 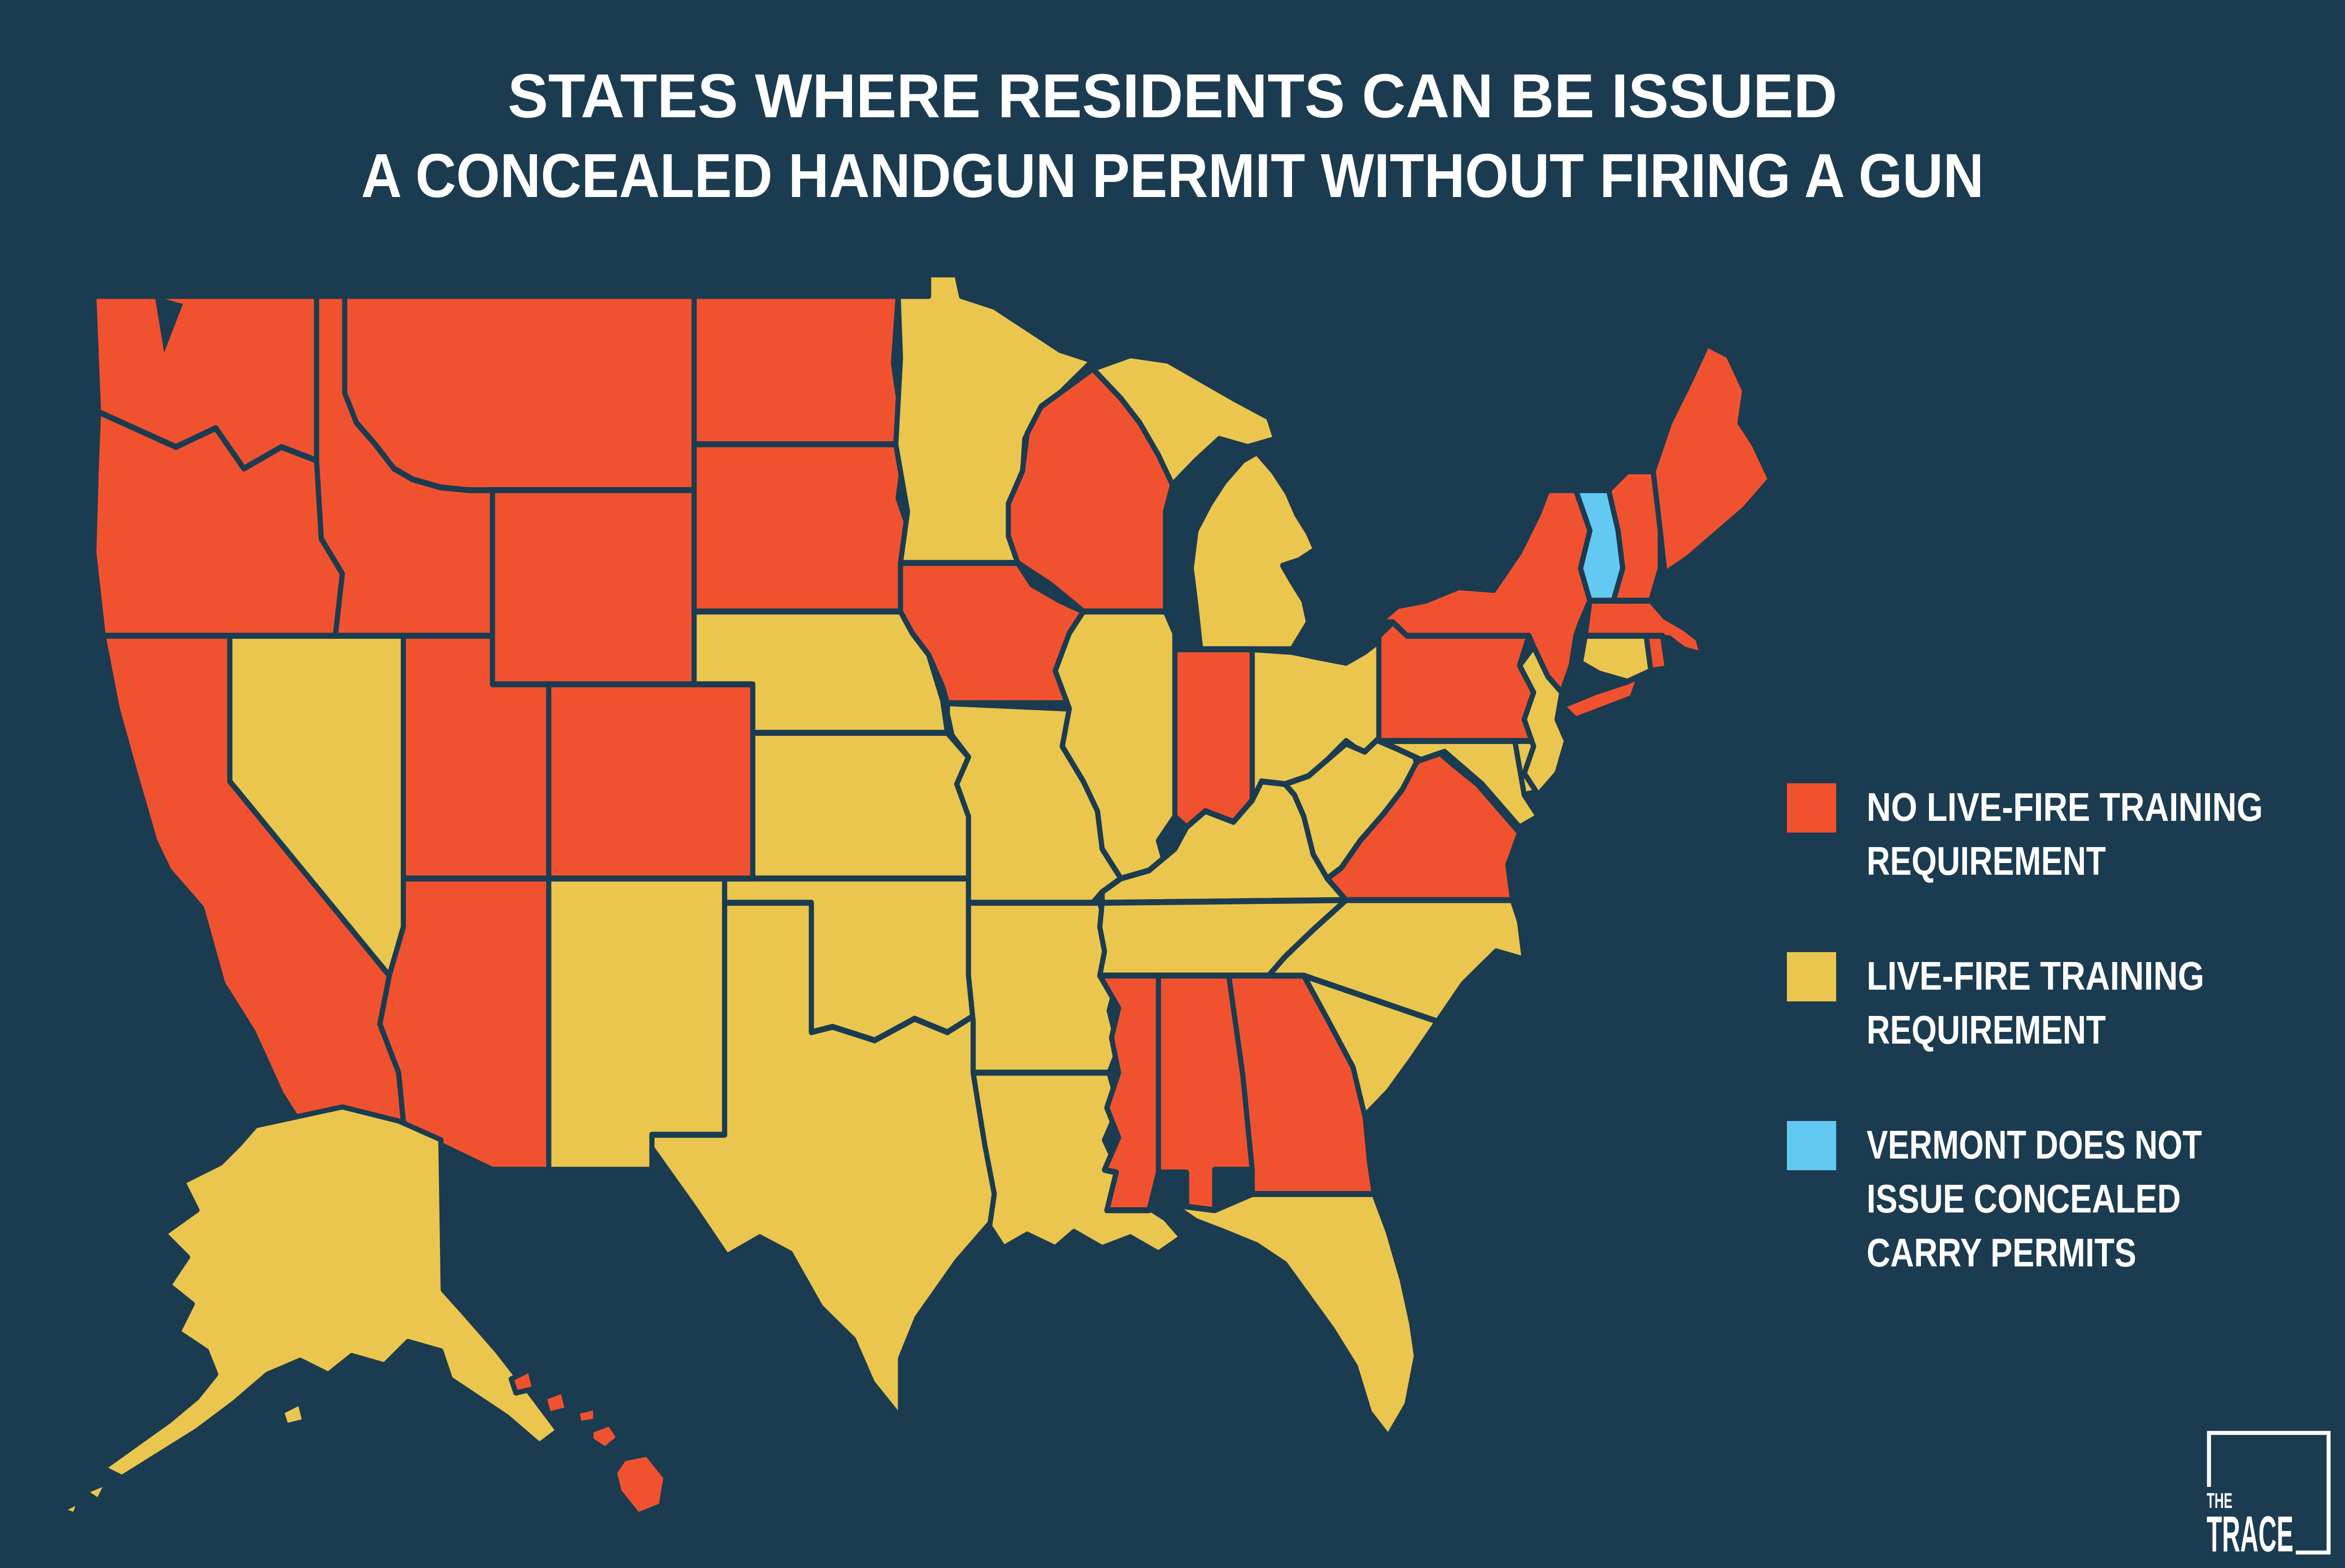 I want to click on legend-label-line: ISSUE CONCEALED, so click(x=2024, y=1199).